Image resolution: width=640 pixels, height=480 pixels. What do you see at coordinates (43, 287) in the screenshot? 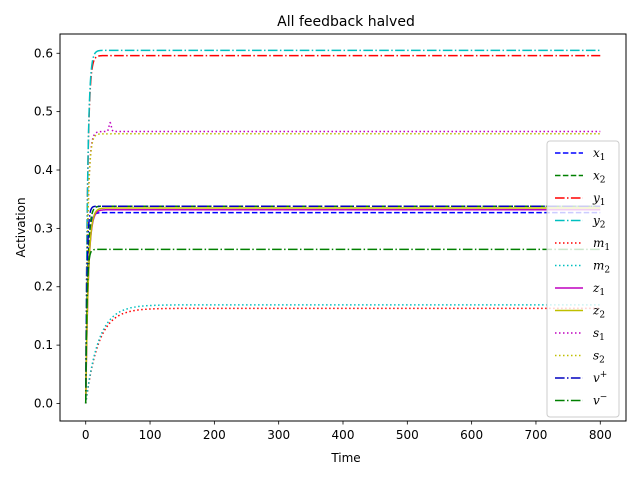
I see `y-tick-label: 0.2` at bounding box center [43, 287].